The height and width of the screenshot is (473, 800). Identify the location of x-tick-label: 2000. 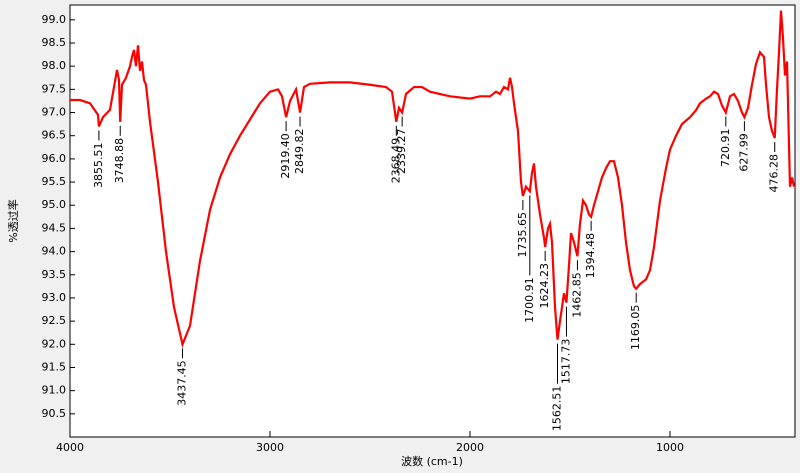
(470, 447).